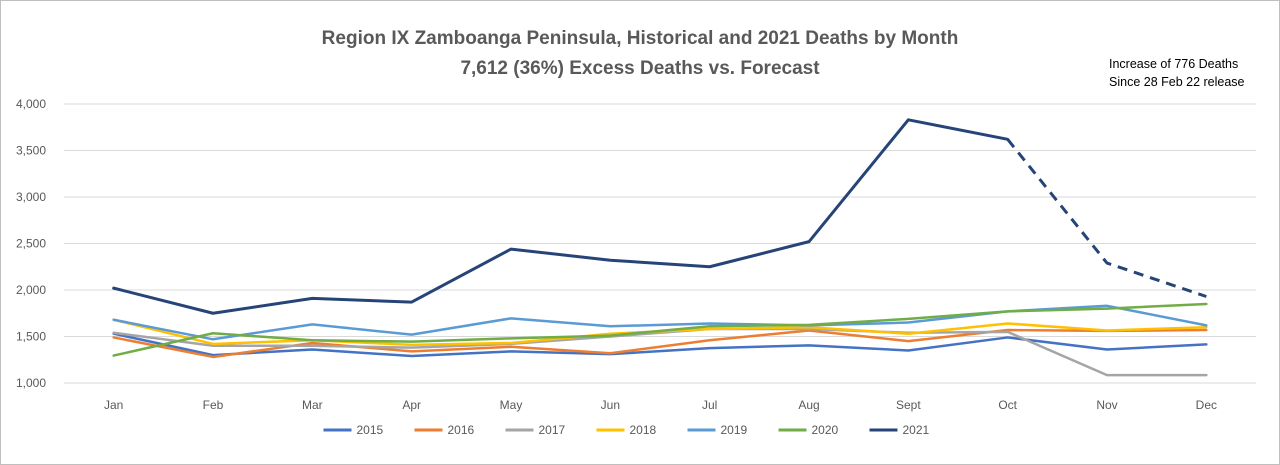 This screenshot has width=1280, height=465. I want to click on legend-label-2021: 2021, so click(916, 430).